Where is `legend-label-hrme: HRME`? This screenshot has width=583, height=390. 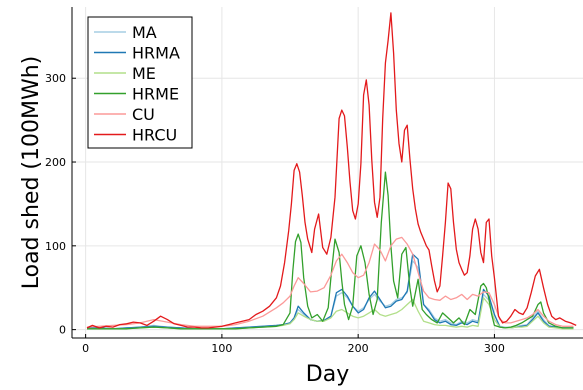
legend-label-hrme: HRME is located at coordinates (155, 94).